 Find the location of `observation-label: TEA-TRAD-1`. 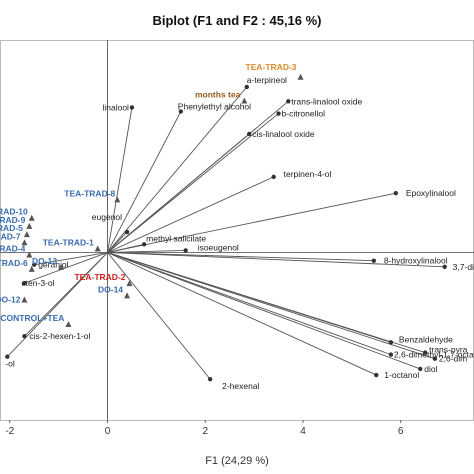

observation-label: TEA-TRAD-1 is located at coordinates (68, 242).